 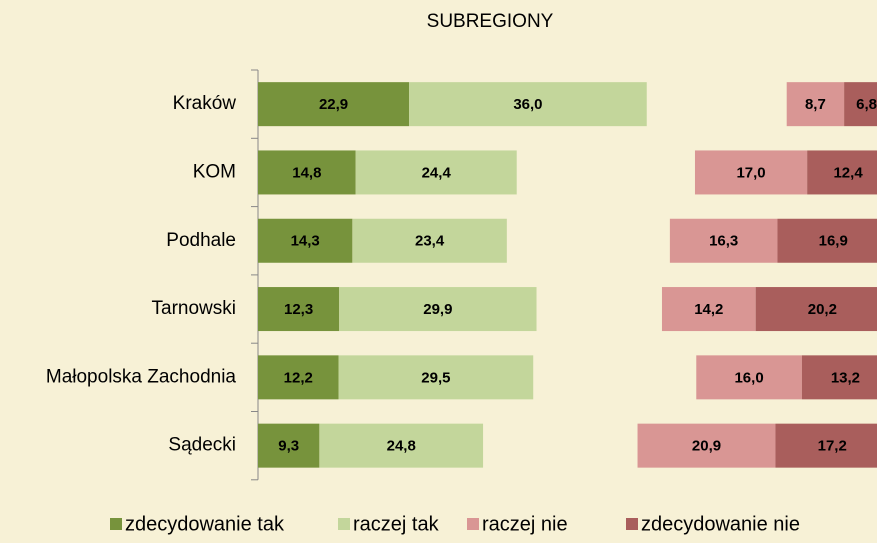 I want to click on value-label: 9,3, so click(x=288, y=446).